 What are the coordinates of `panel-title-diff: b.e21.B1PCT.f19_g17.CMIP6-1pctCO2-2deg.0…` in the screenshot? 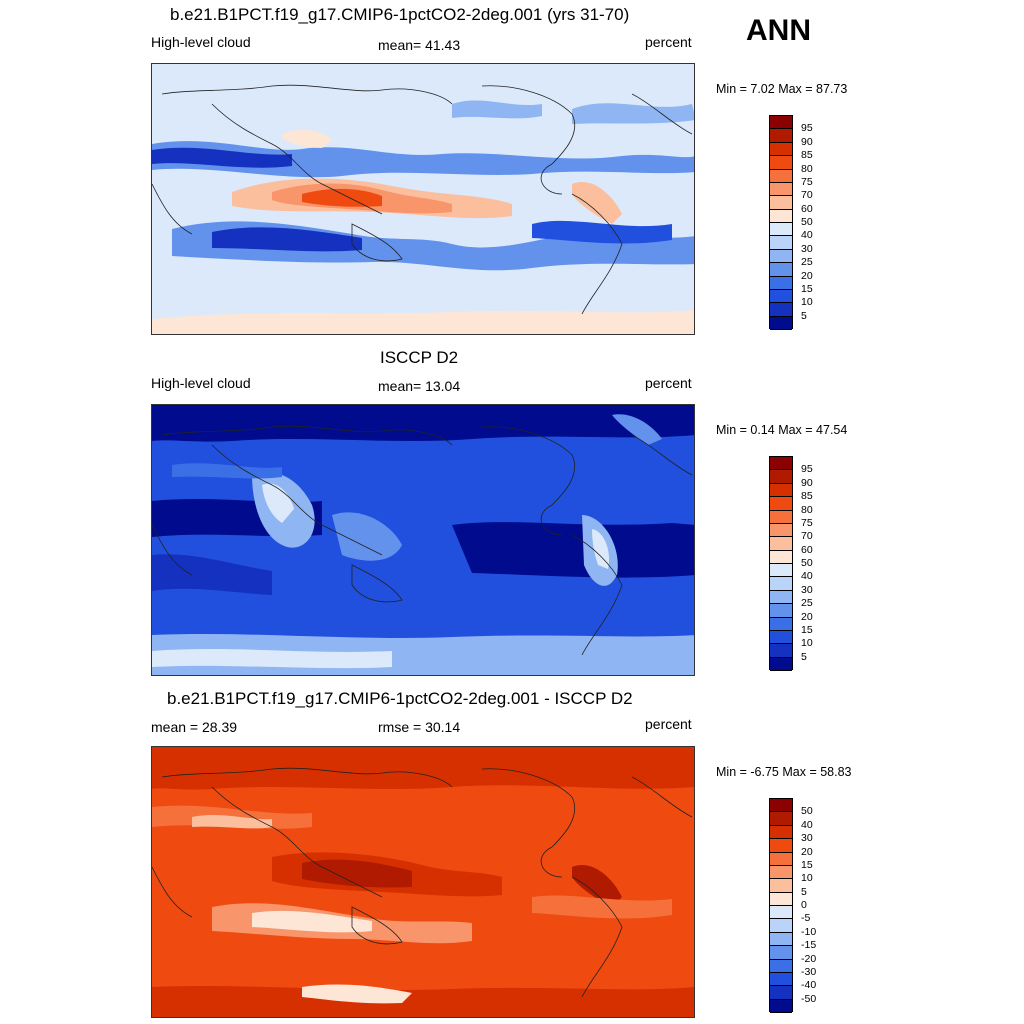 It's located at (400, 698).